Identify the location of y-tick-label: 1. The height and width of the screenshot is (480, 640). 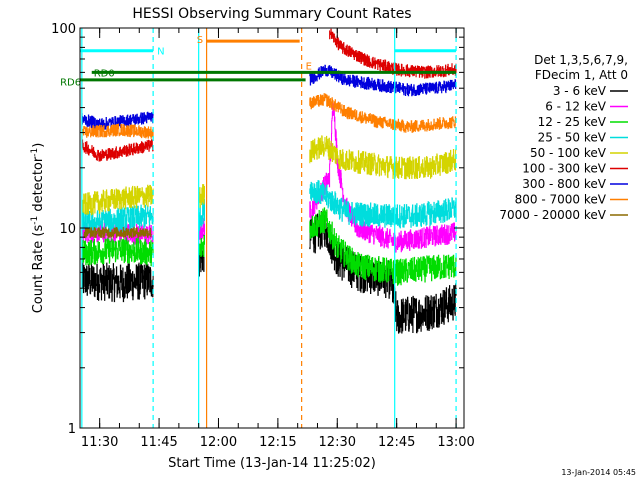
(72, 429).